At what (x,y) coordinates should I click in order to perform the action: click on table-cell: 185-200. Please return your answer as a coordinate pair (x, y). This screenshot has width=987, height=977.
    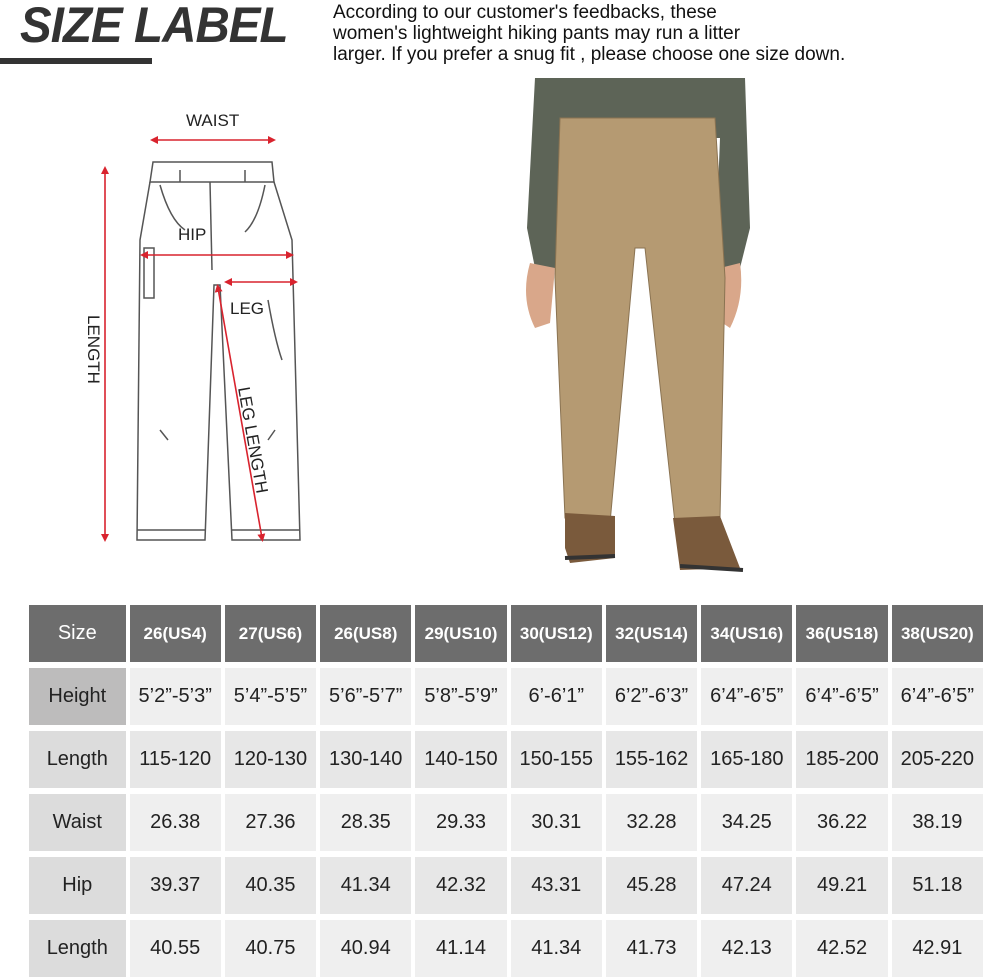
    Looking at the image, I should click on (842, 759).